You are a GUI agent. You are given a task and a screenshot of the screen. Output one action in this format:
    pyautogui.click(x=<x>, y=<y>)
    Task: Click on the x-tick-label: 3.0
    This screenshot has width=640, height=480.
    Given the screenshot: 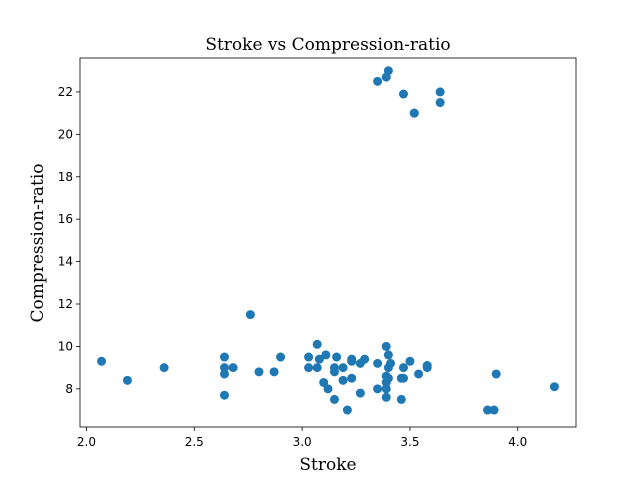 What is the action you would take?
    pyautogui.click(x=302, y=442)
    